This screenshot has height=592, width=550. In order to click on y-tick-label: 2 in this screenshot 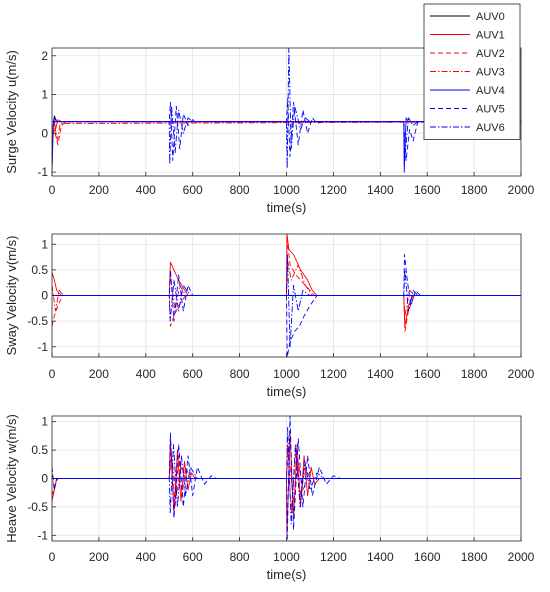, I will do `click(44, 56)`.